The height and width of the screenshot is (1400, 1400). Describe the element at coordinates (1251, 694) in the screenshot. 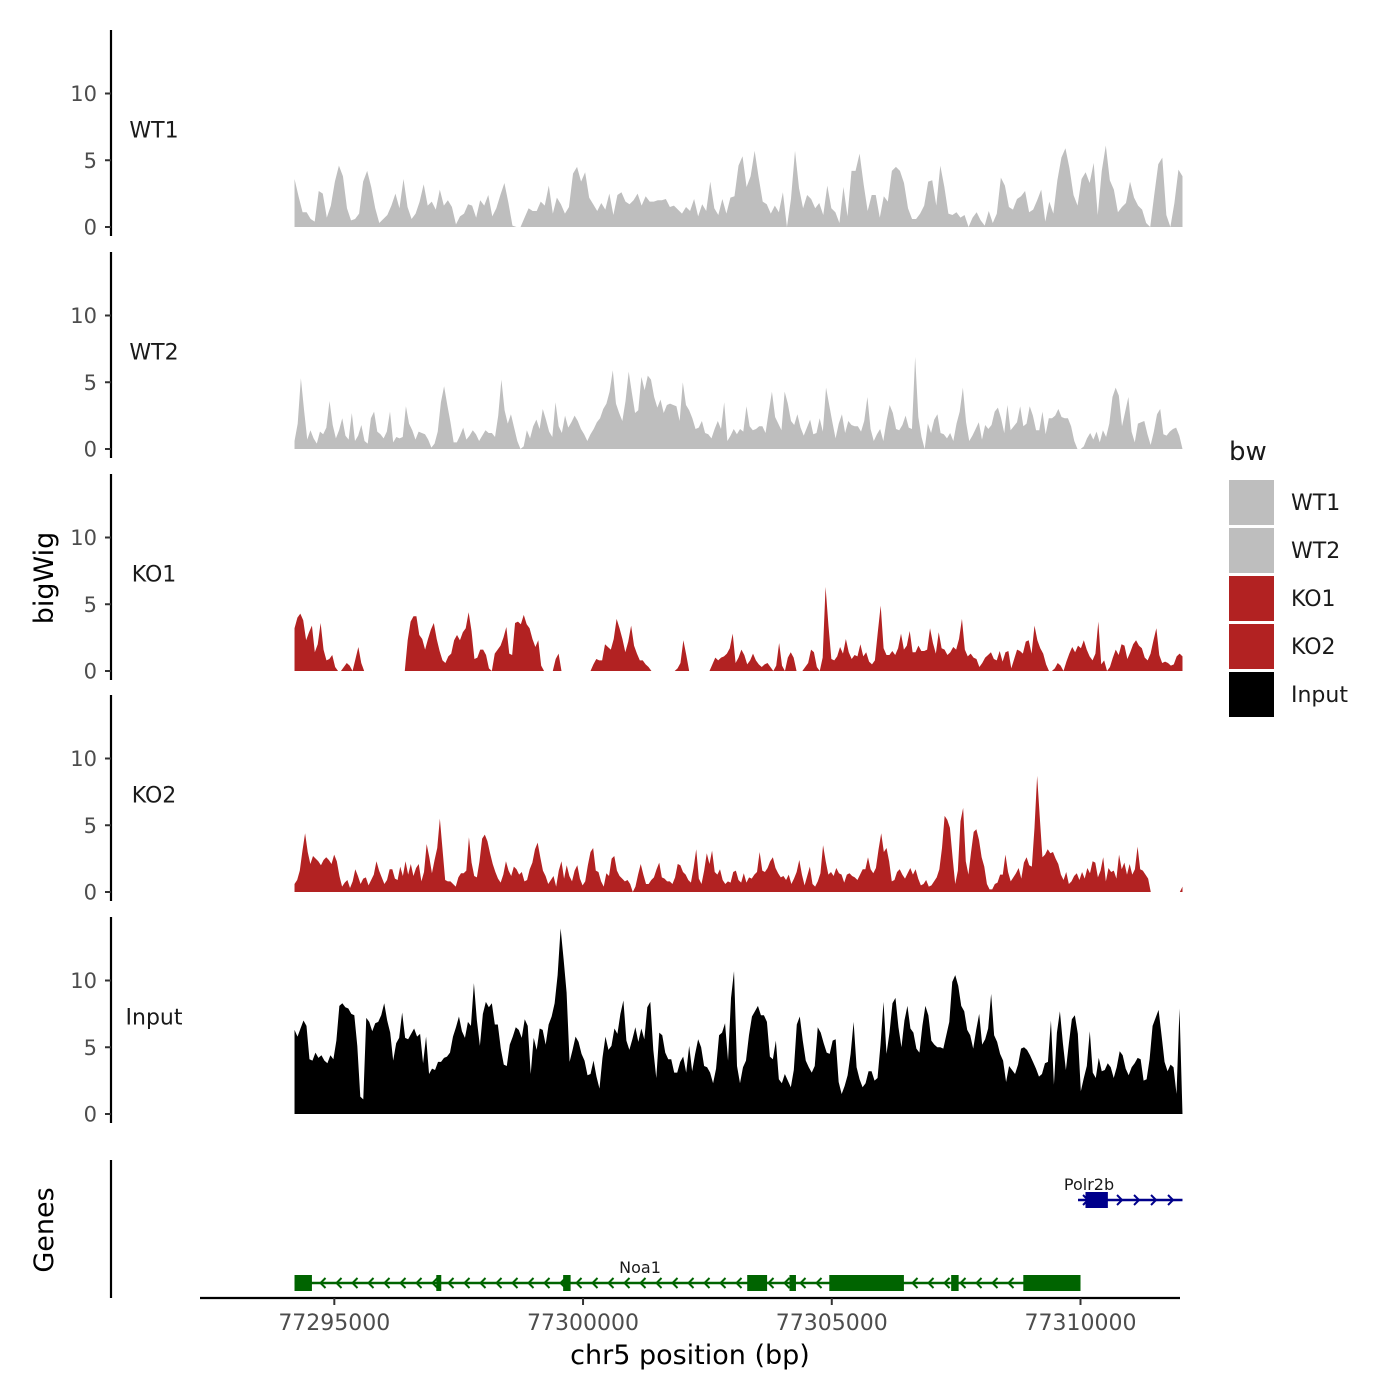

I see `legend-key-input` at that location.